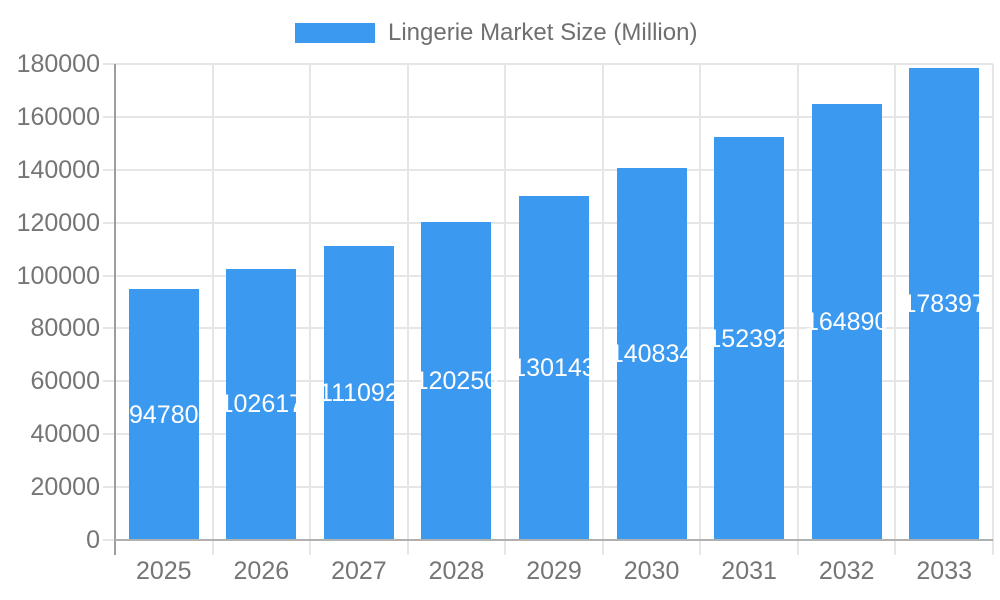 This screenshot has width=1000, height=600. I want to click on x-tick-label: 2026, so click(261, 571).